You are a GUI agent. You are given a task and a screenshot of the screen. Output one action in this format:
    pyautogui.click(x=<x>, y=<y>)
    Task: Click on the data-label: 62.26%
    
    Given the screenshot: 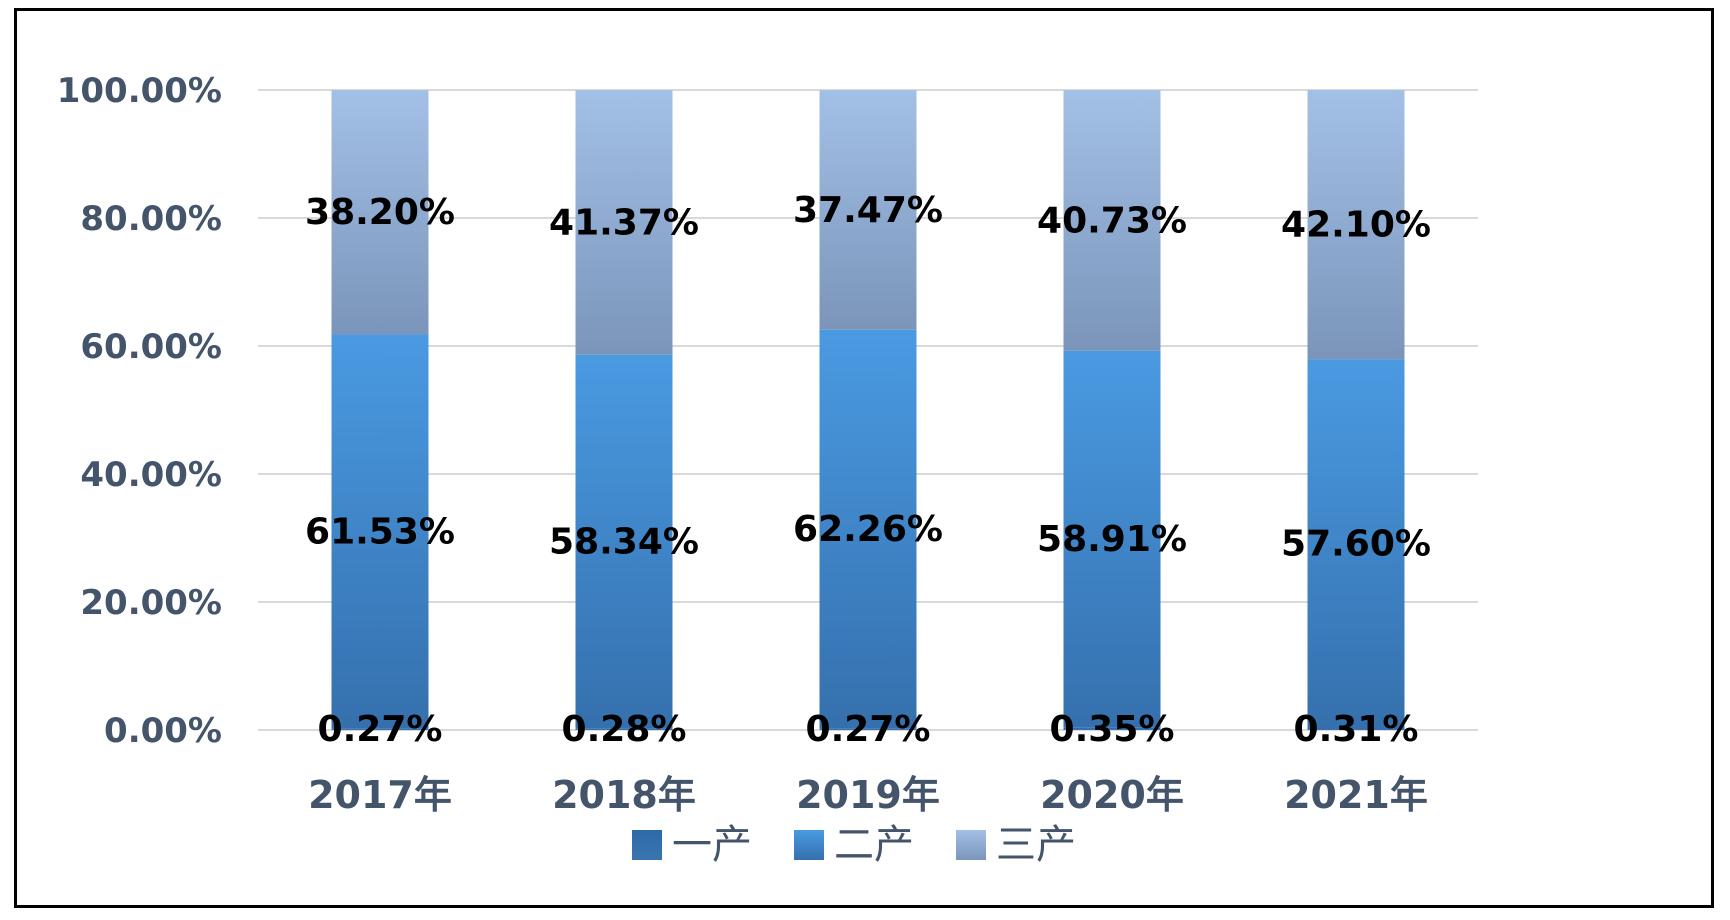 What is the action you would take?
    pyautogui.click(x=868, y=529)
    